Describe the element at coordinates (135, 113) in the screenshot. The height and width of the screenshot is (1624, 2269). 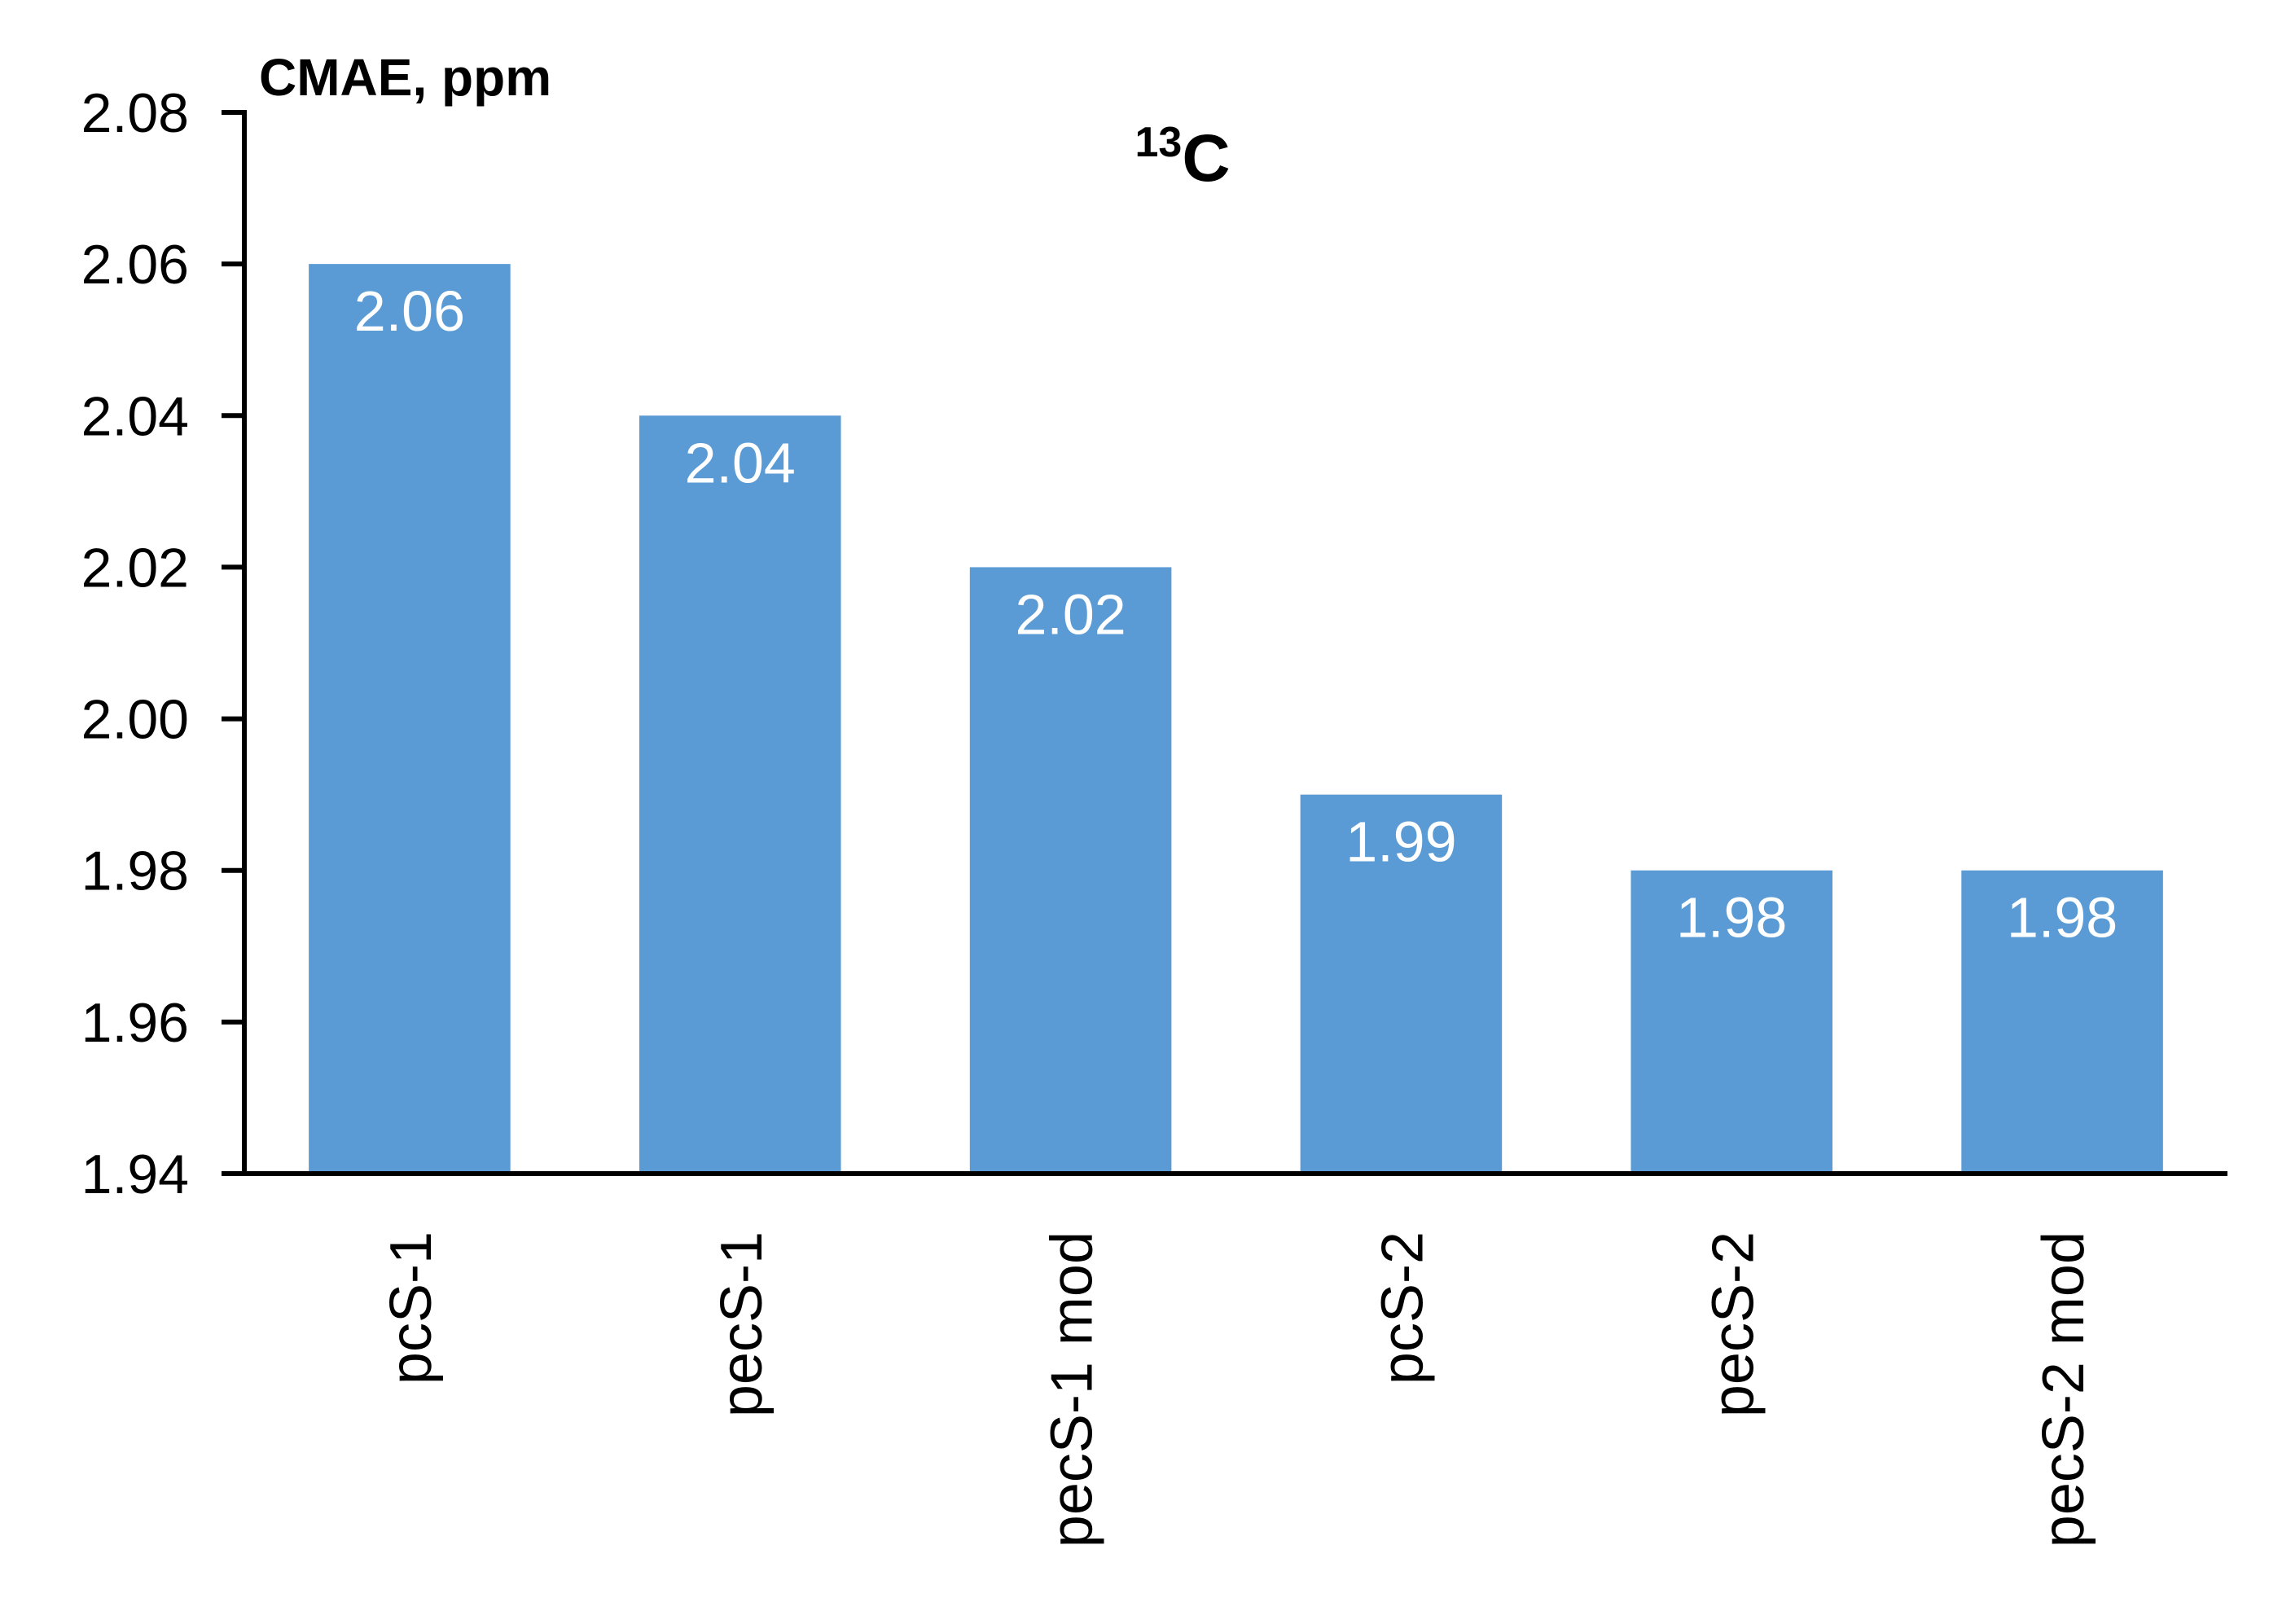
I see `y-tick-label: 2.08` at that location.